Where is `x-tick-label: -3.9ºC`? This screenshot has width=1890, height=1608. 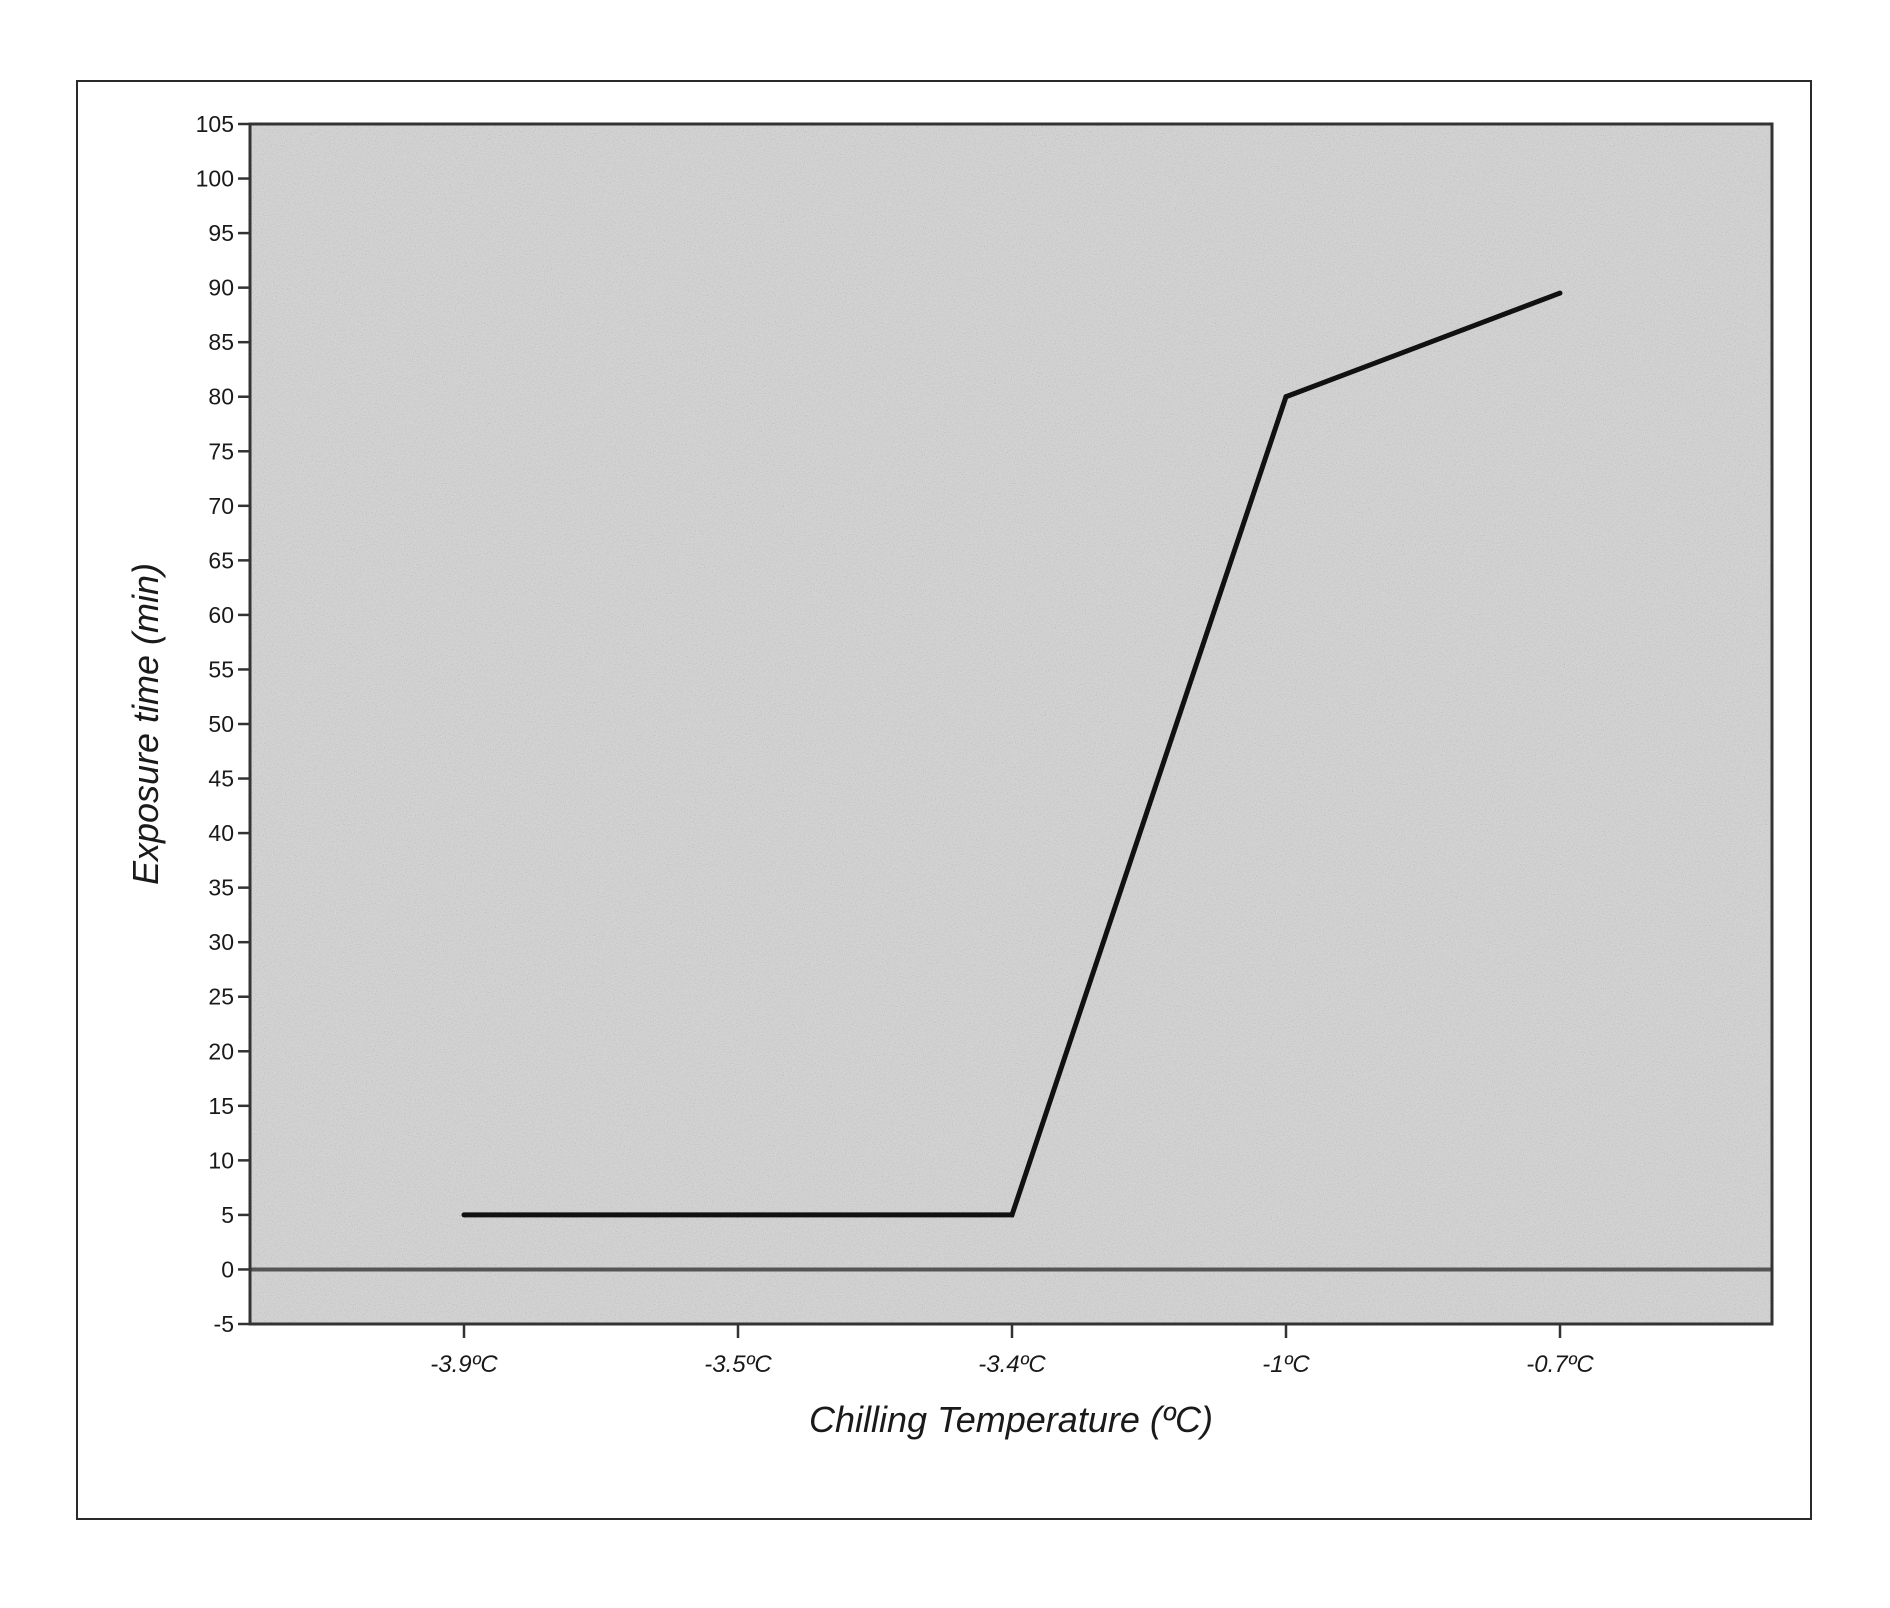
x-tick-label: -3.9ºC is located at coordinates (464, 1364).